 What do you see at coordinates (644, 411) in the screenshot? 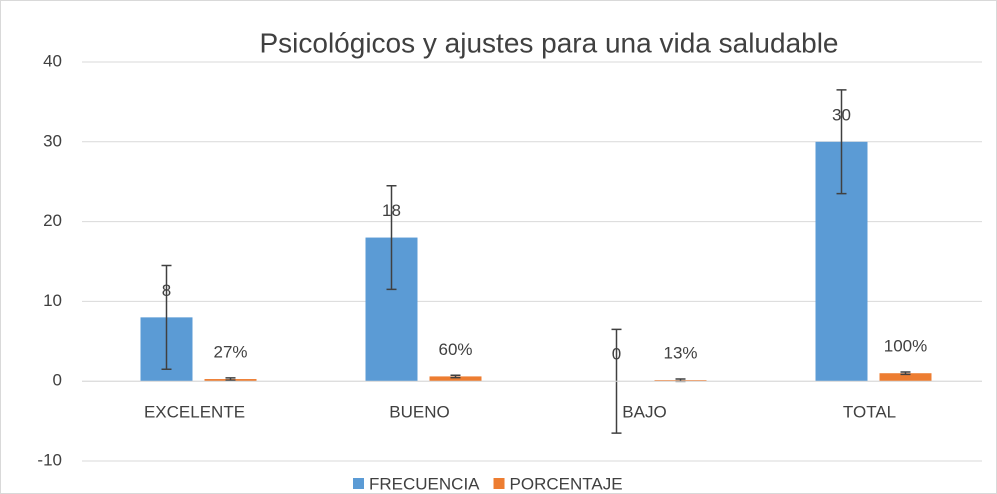
I see `x-tick-label: BAJO` at bounding box center [644, 411].